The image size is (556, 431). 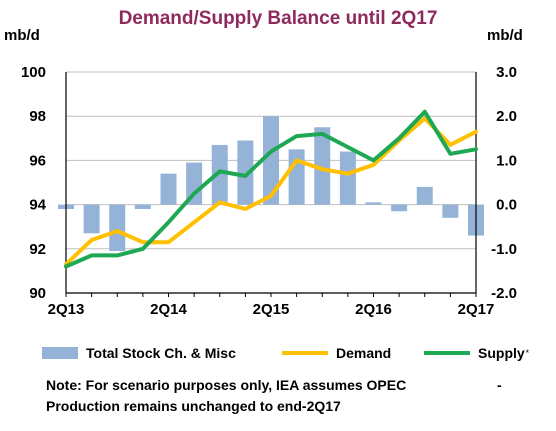 What do you see at coordinates (271, 309) in the screenshot?
I see `x-tick-label: 2Q15` at bounding box center [271, 309].